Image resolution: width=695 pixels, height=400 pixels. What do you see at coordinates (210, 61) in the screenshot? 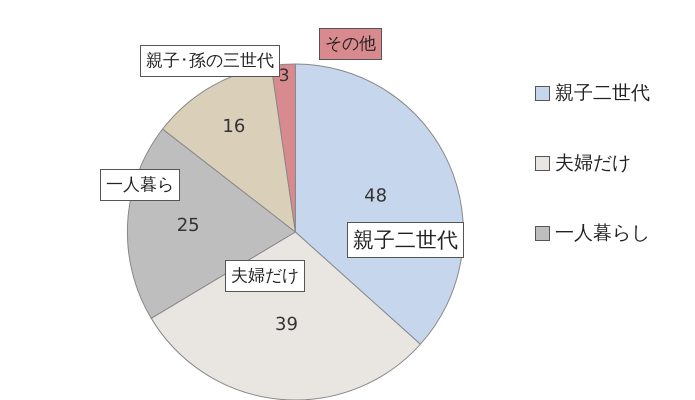
I see `text: 親子･孫の三世代` at bounding box center [210, 61].